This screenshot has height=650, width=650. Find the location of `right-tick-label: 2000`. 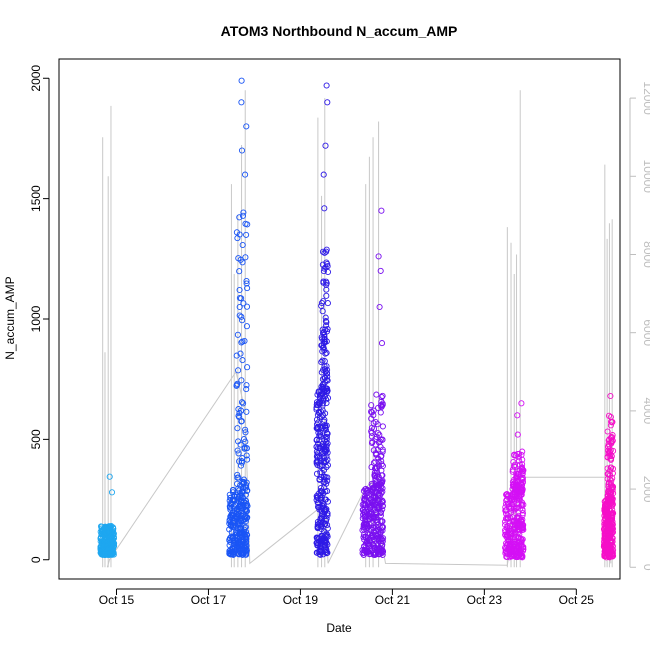

right-tick-label: 2000 is located at coordinates (645, 489).